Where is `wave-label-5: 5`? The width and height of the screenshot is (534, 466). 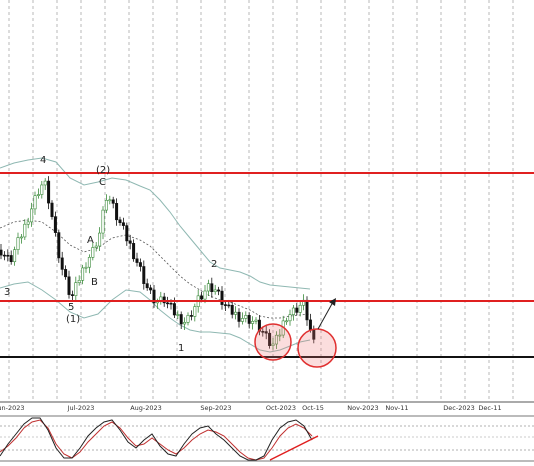
wave-label-5: 5 is located at coordinates (71, 307).